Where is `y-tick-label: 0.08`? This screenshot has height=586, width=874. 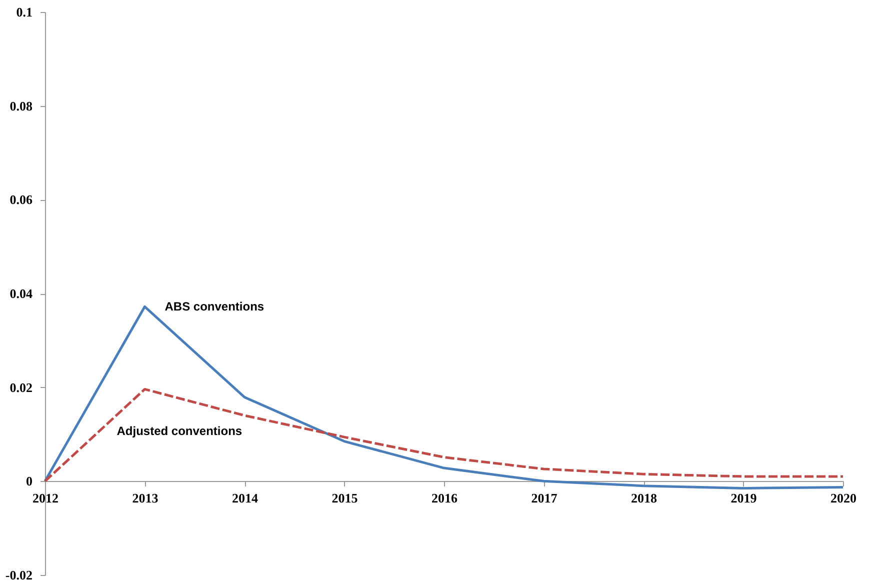 y-tick-label: 0.08 is located at coordinates (21, 106).